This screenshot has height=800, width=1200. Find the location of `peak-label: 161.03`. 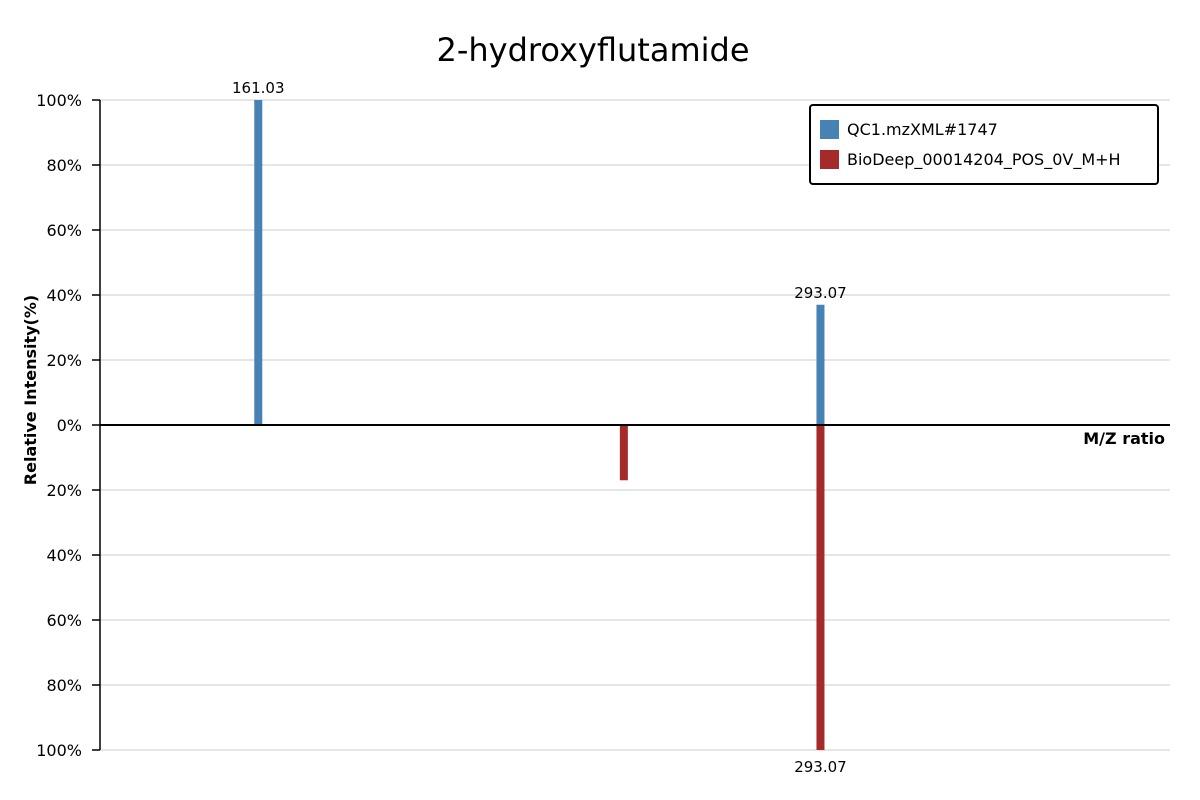

peak-label: 161.03 is located at coordinates (258, 88).